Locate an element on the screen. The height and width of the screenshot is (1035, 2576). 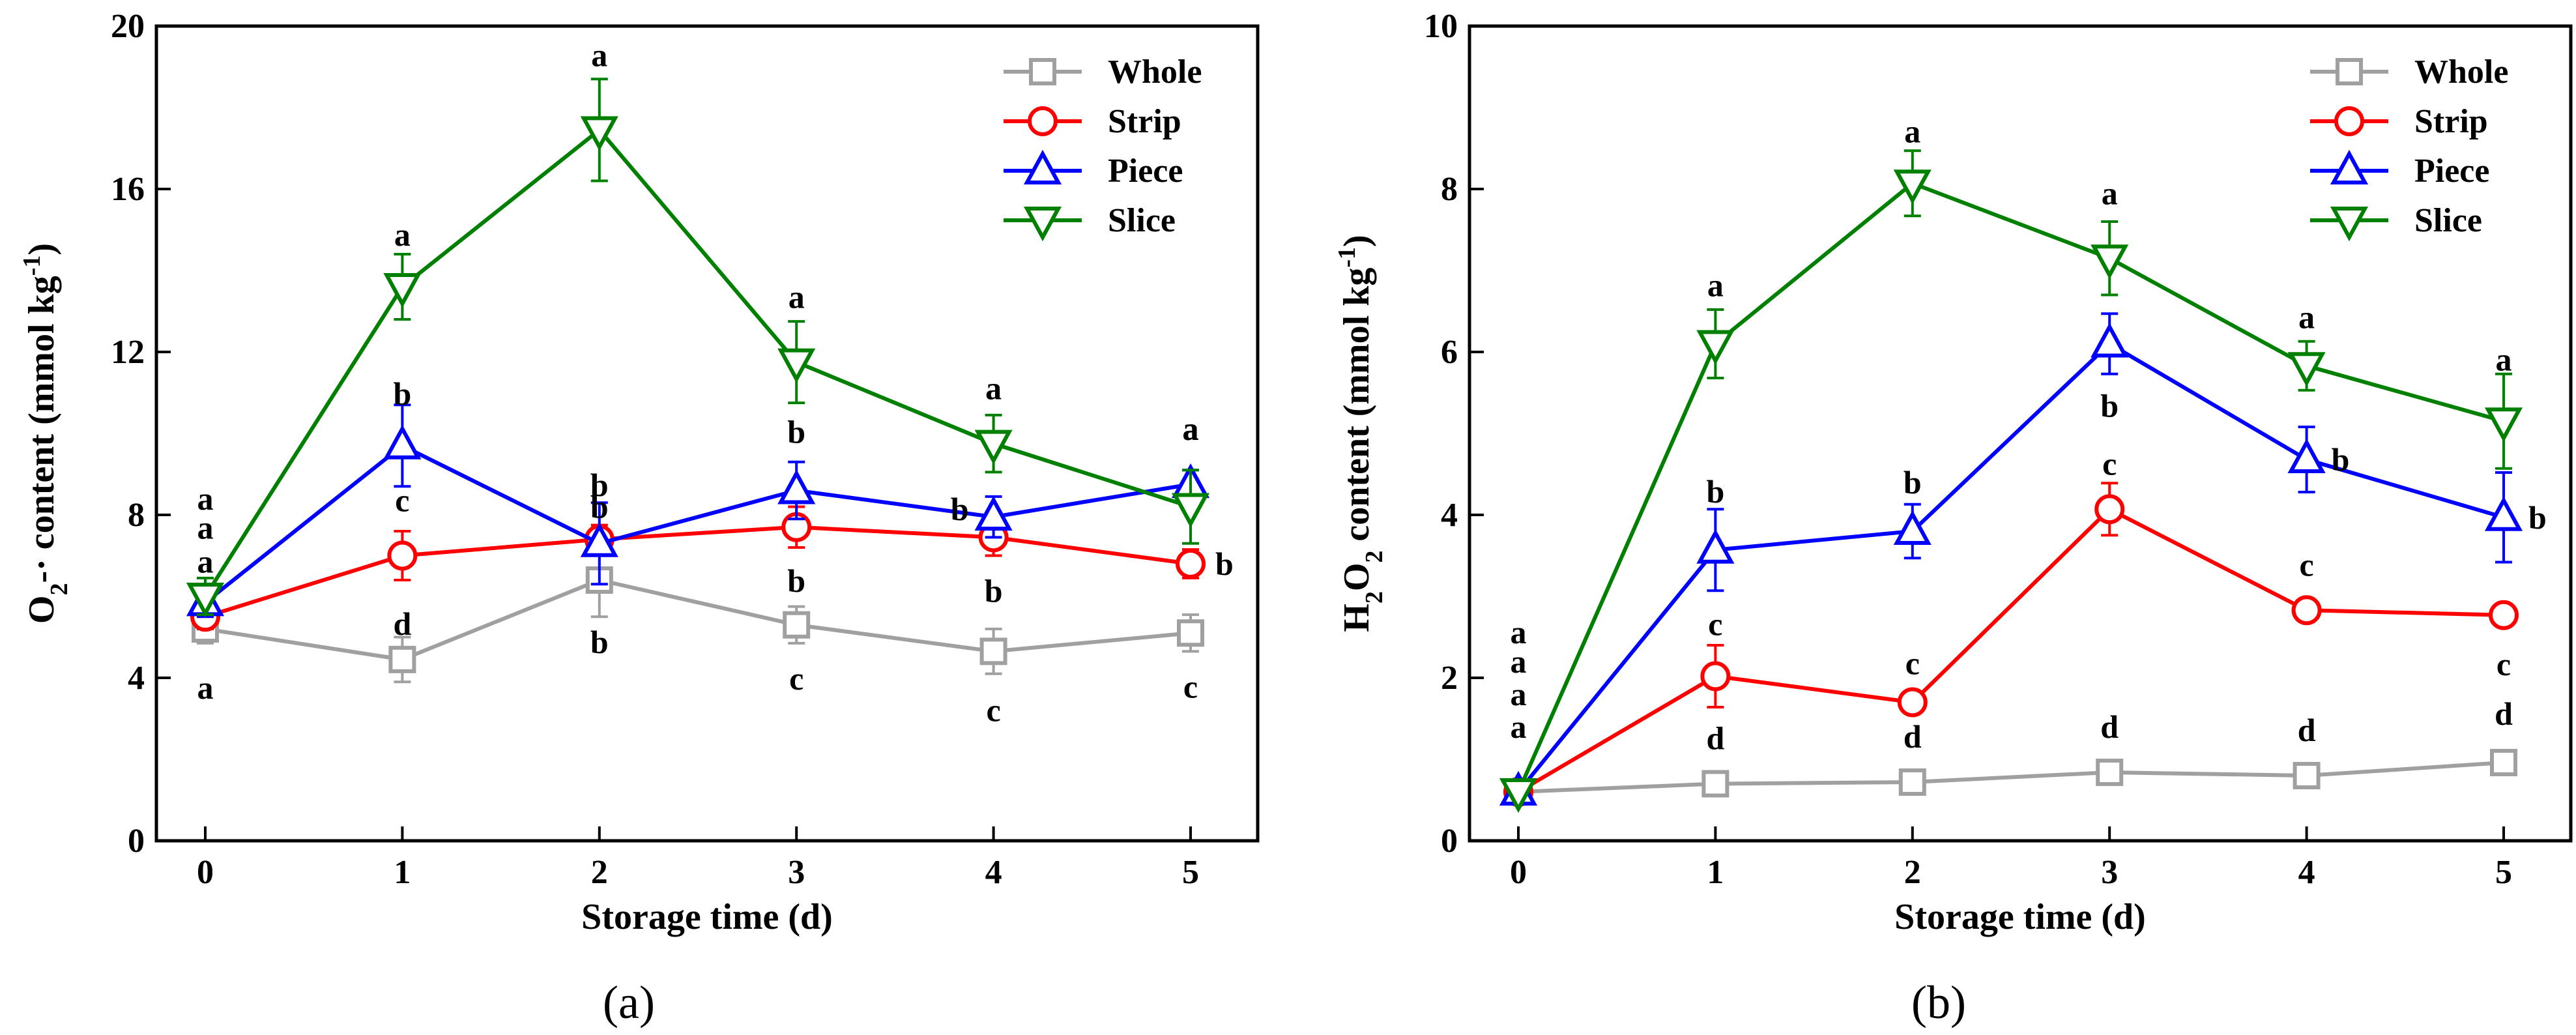
series-line-piece is located at coordinates (697, 523).